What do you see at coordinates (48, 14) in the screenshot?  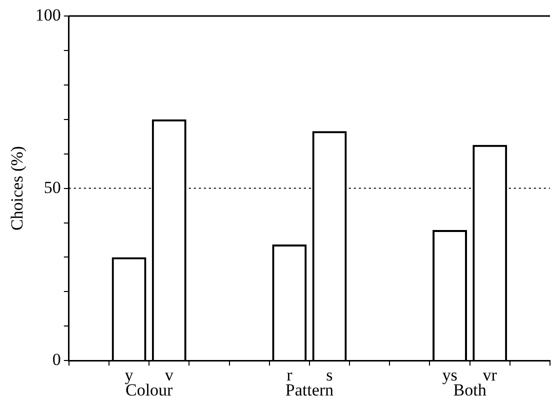 I see `y-tick-label: 100` at bounding box center [48, 14].